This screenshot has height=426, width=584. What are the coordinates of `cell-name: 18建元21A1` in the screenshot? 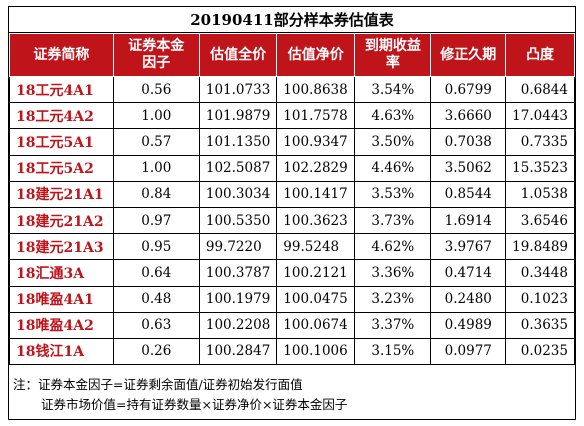 It's located at (61, 194).